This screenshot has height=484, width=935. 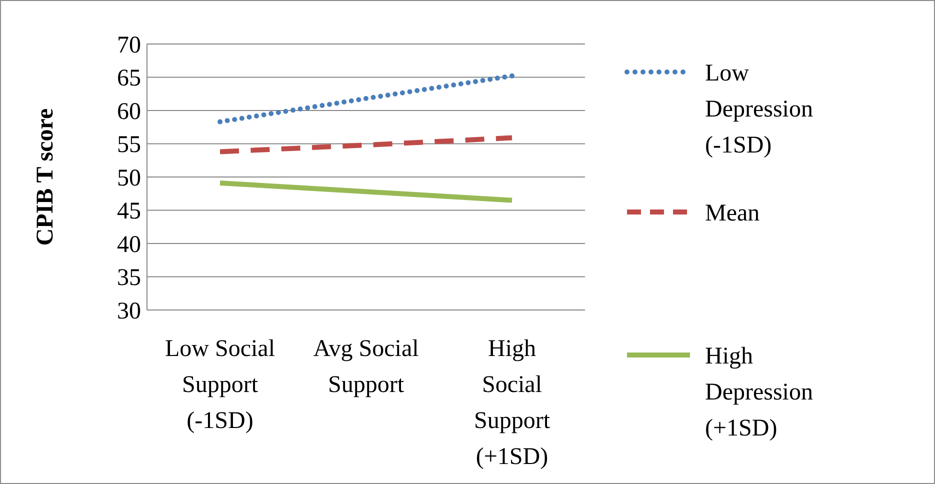 What do you see at coordinates (129, 111) in the screenshot?
I see `y-tick-label: 60` at bounding box center [129, 111].